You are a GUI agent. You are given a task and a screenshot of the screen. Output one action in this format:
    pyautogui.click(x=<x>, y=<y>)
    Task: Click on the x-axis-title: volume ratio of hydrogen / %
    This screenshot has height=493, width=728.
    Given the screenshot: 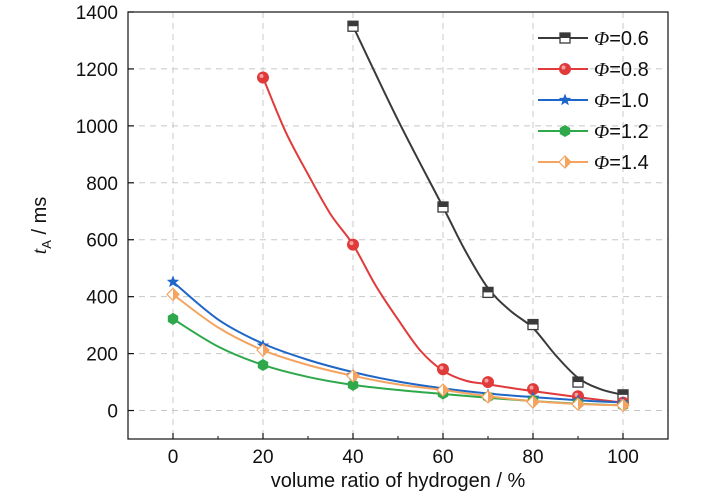 What is the action you would take?
    pyautogui.click(x=398, y=481)
    